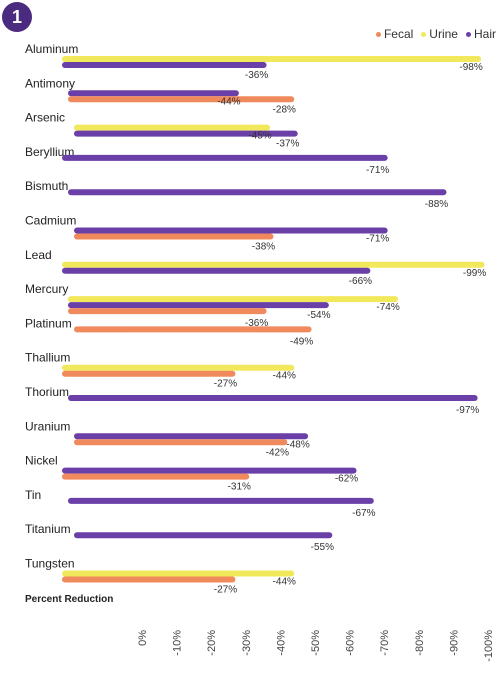  I want to click on tick-label-3: -30%, so click(247, 643).